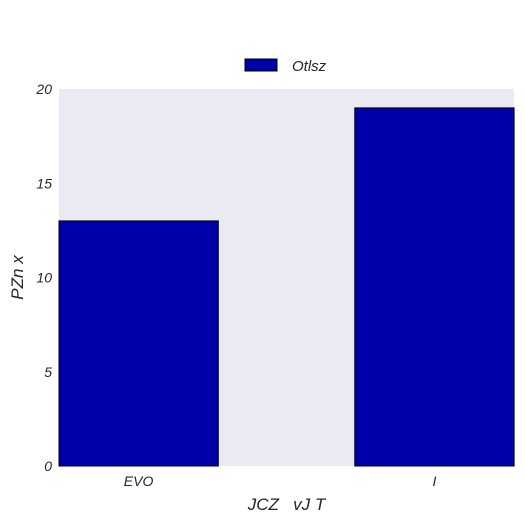 The width and height of the screenshot is (525, 530). I want to click on y-tick-label: 20, so click(43, 89).